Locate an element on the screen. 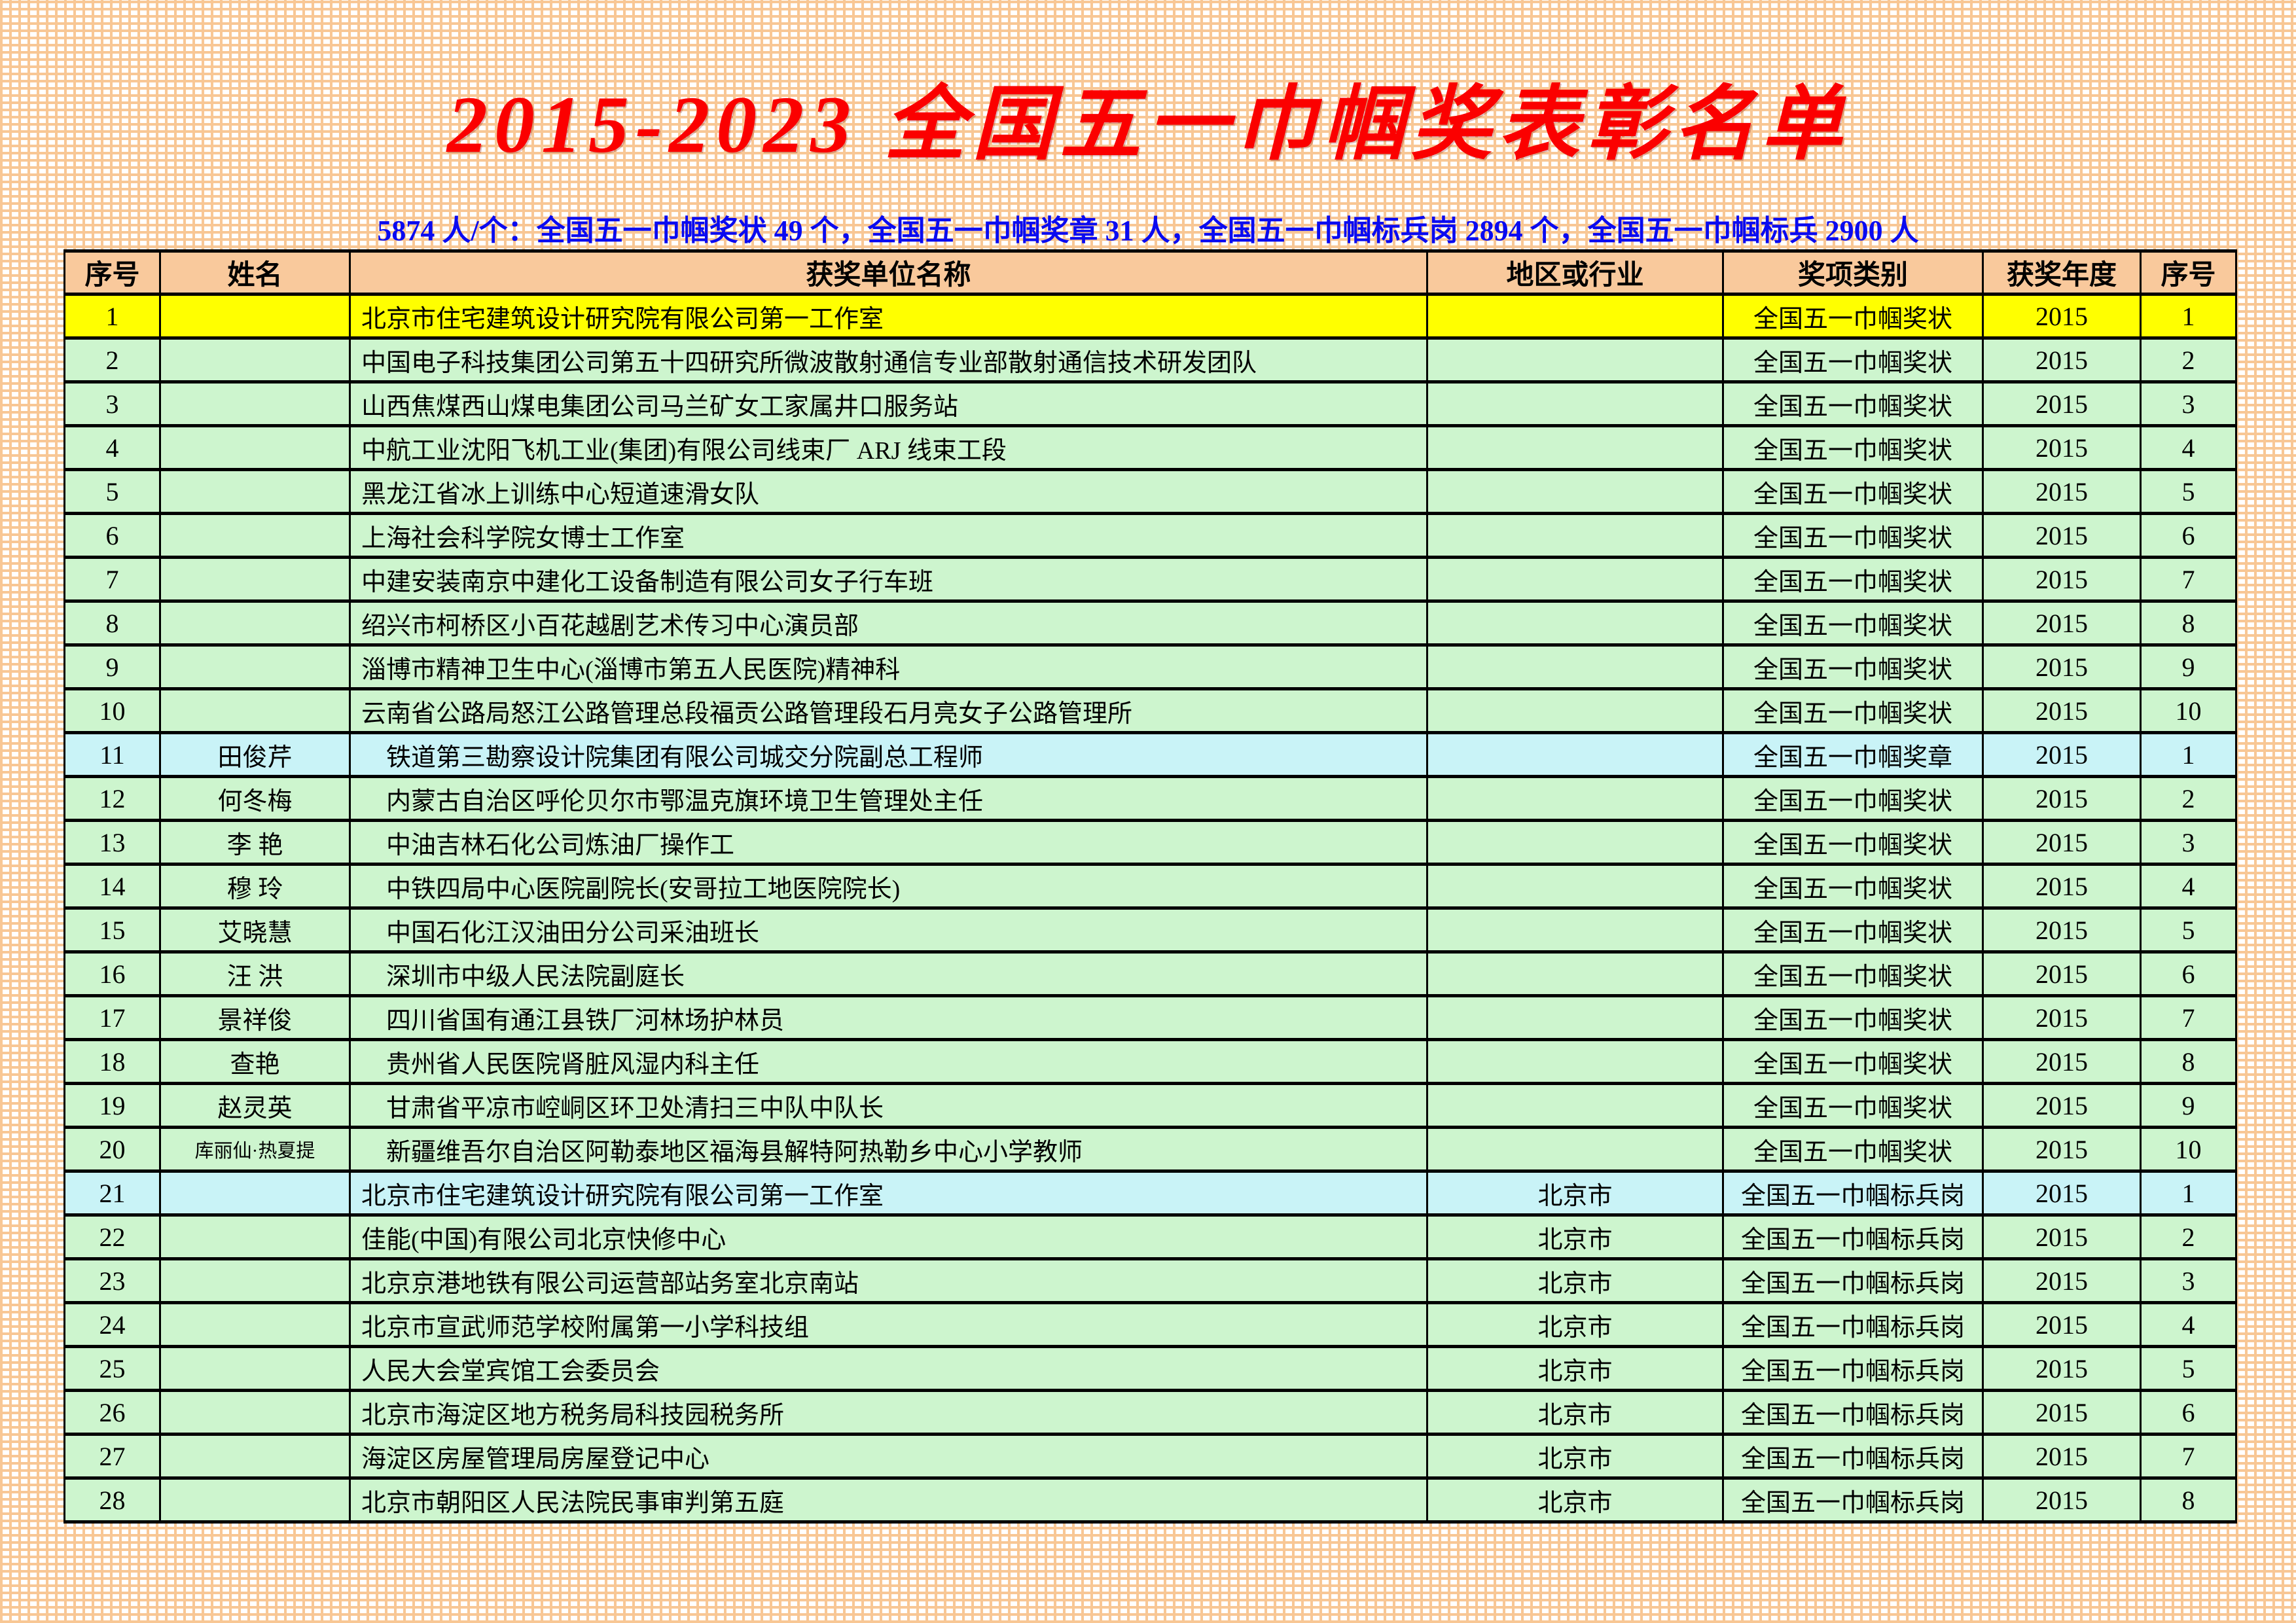 Image resolution: width=2296 pixels, height=1623 pixels. cell-no: 27 is located at coordinates (112, 1456).